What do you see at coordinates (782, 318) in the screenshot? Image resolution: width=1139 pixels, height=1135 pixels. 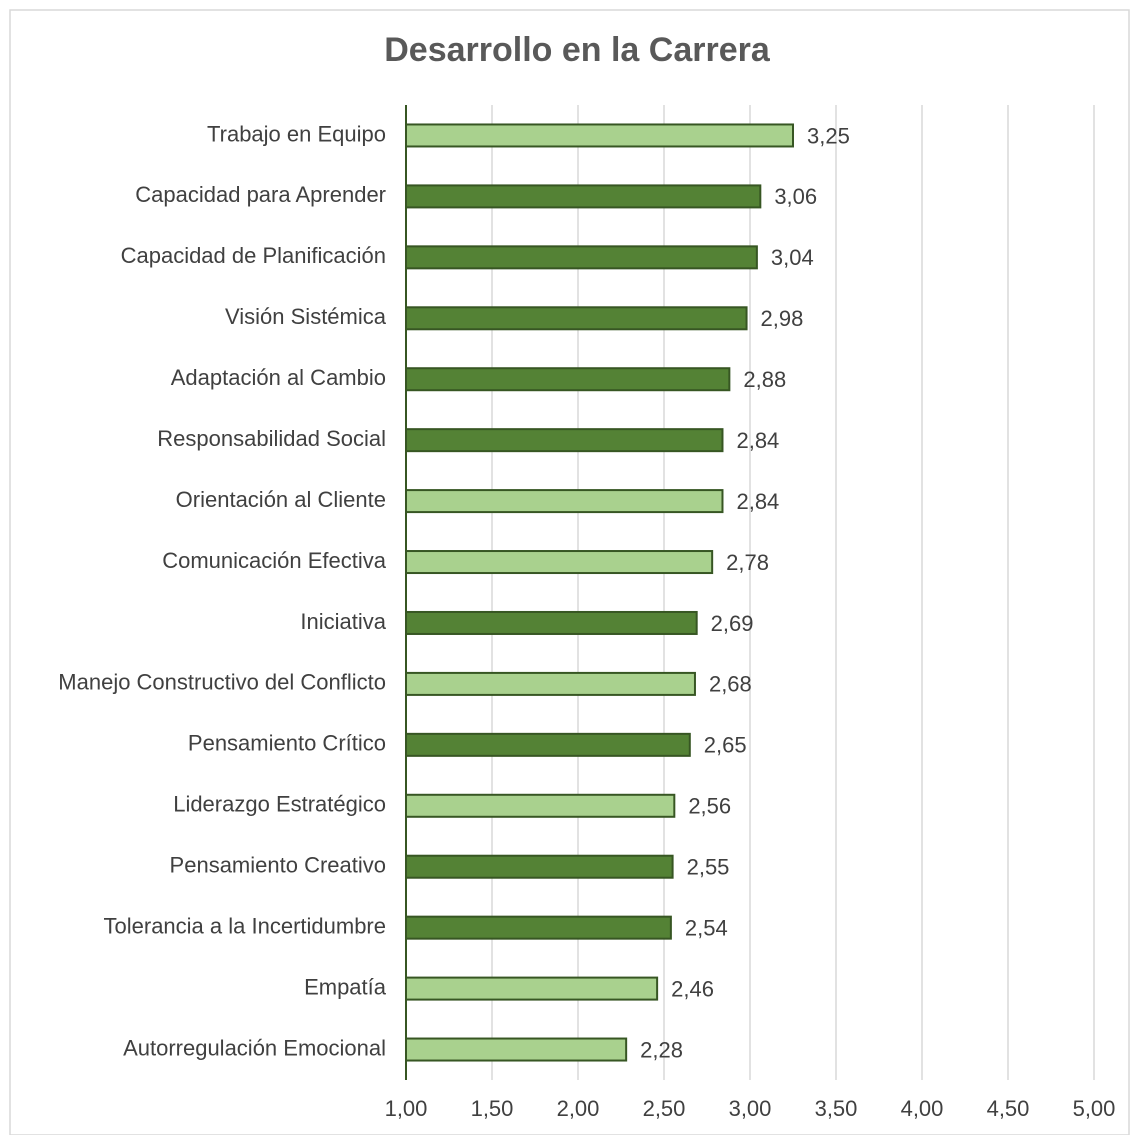 I see `value-label: 2,98` at bounding box center [782, 318].